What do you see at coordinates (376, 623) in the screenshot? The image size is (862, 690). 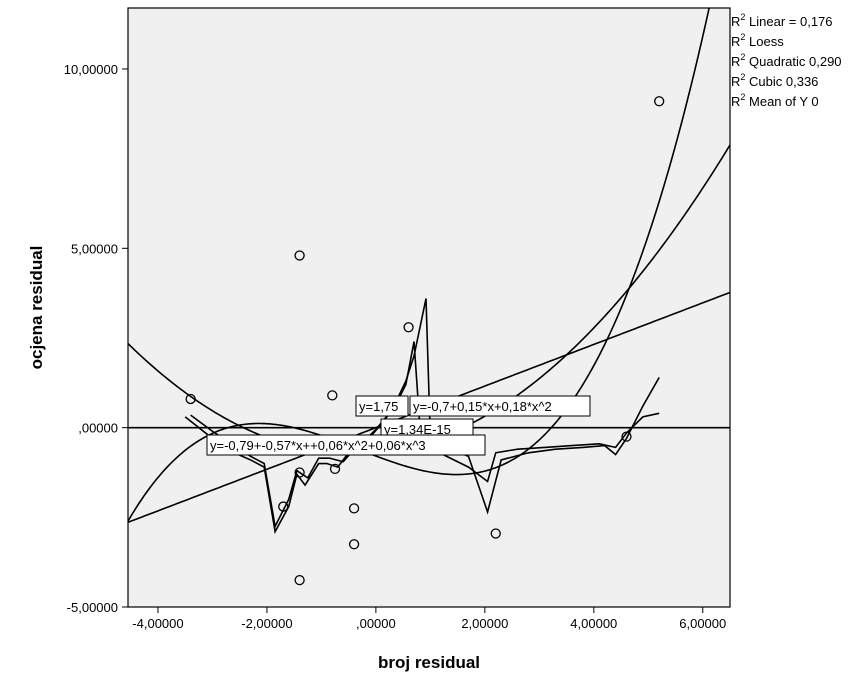 I see `x-tick-label: ,00000` at bounding box center [376, 623].